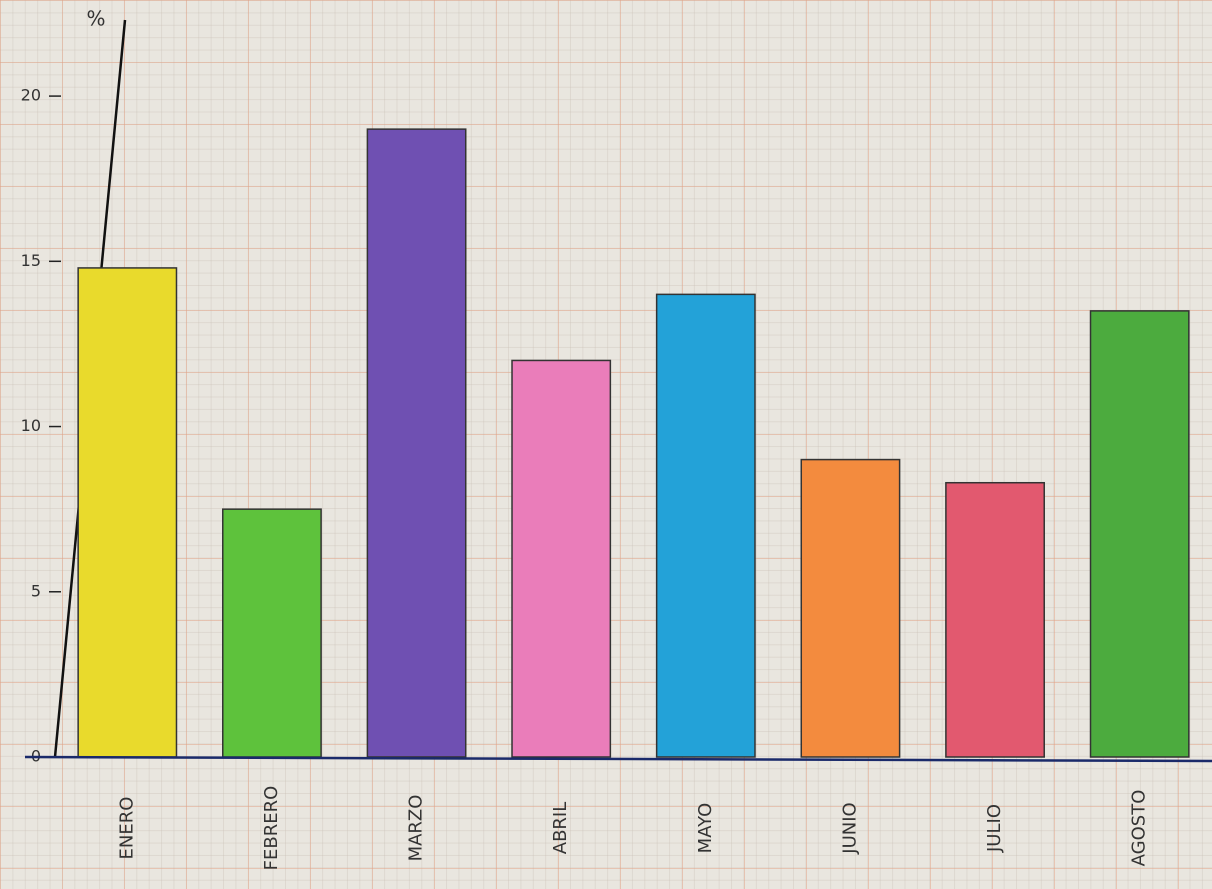  Describe the element at coordinates (705, 828) in the screenshot. I see `x-tick-label: MAYO` at that location.